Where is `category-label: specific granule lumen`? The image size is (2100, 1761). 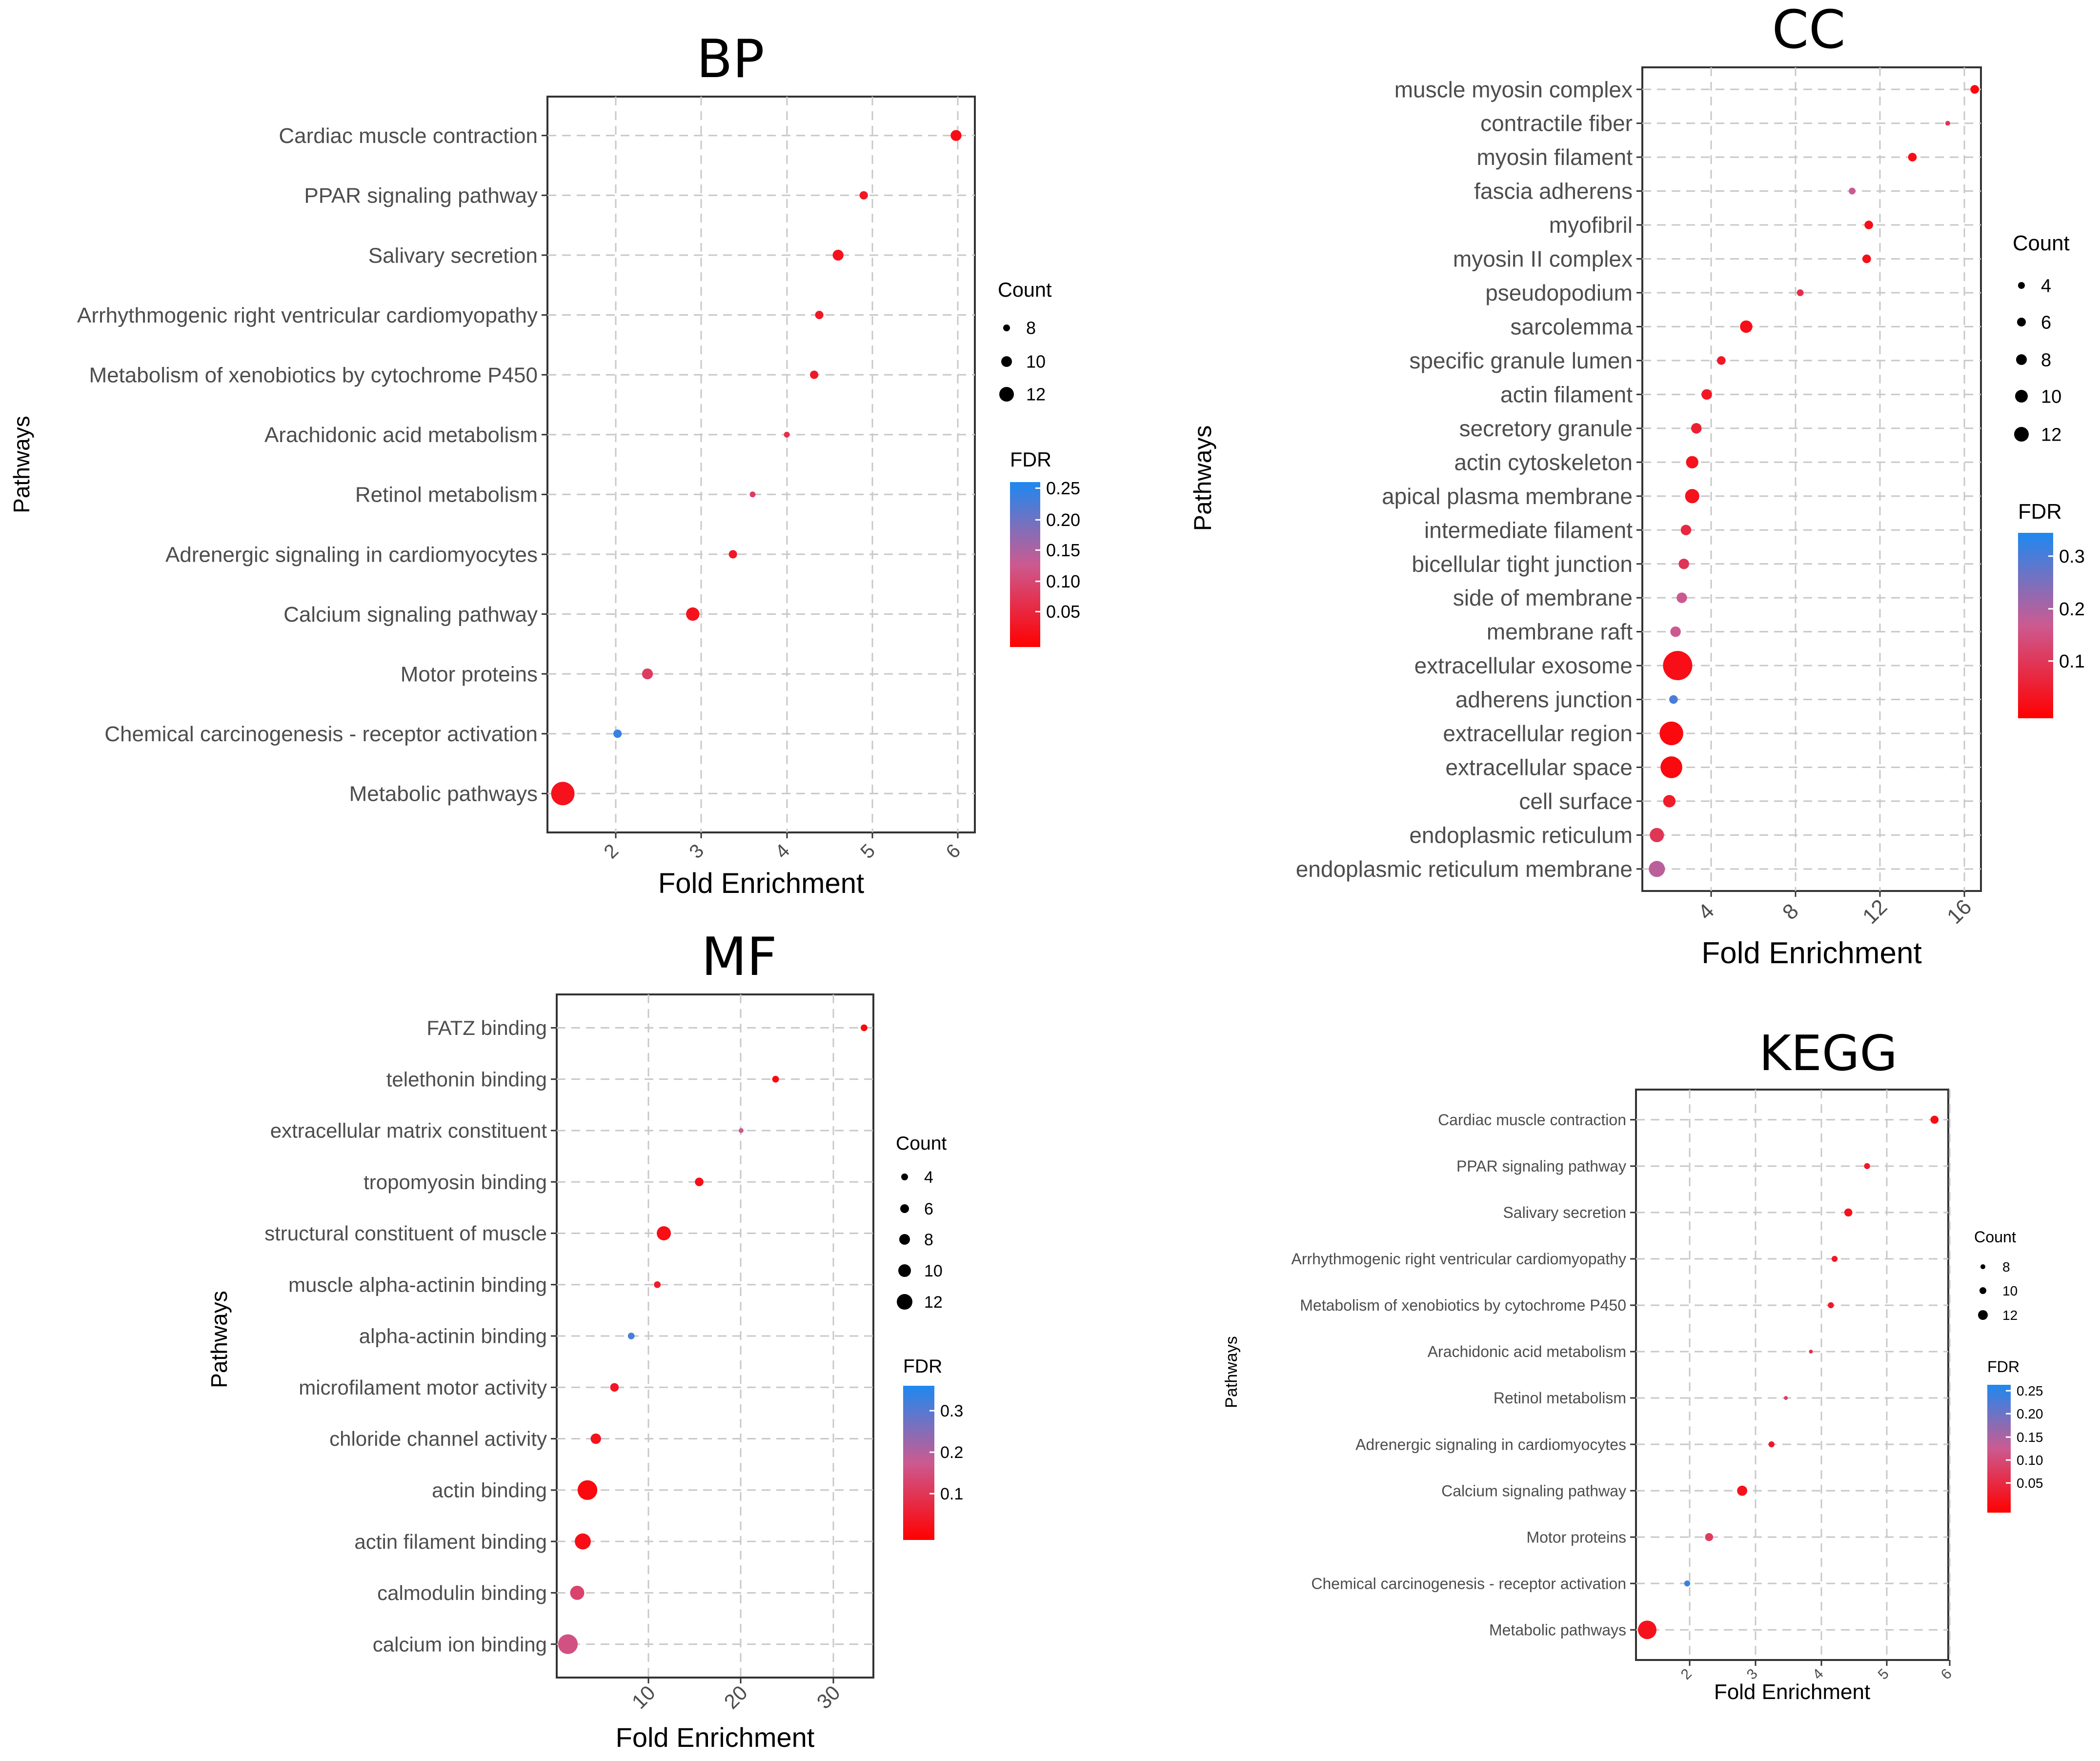
category-label: specific granule lumen is located at coordinates (1521, 360).